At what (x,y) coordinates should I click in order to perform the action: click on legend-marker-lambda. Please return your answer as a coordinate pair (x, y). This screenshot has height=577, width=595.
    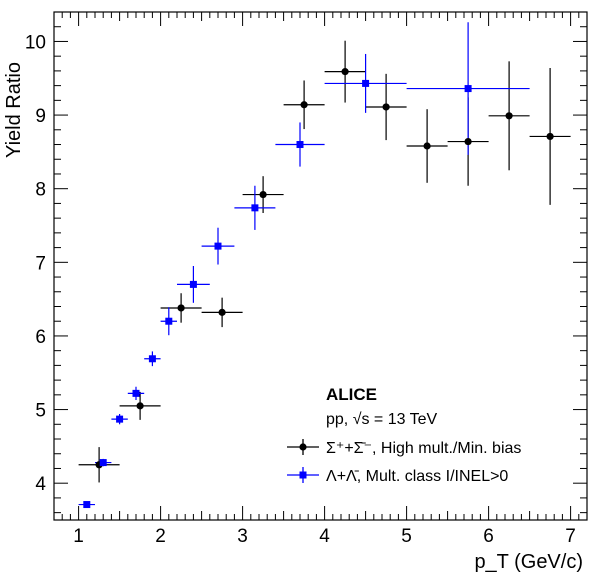
    Looking at the image, I should click on (303, 475).